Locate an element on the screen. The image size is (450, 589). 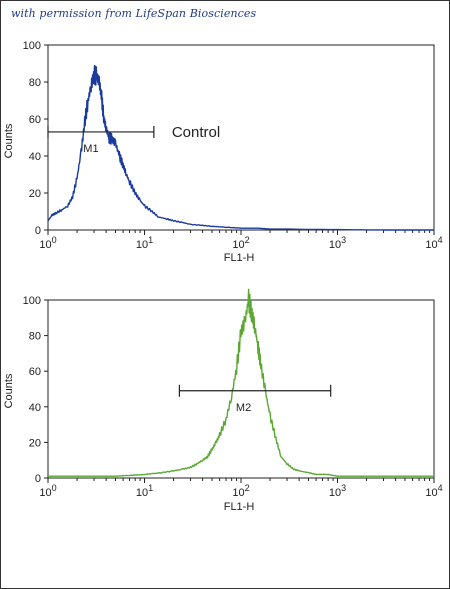
marker-label: M2 is located at coordinates (243, 408).